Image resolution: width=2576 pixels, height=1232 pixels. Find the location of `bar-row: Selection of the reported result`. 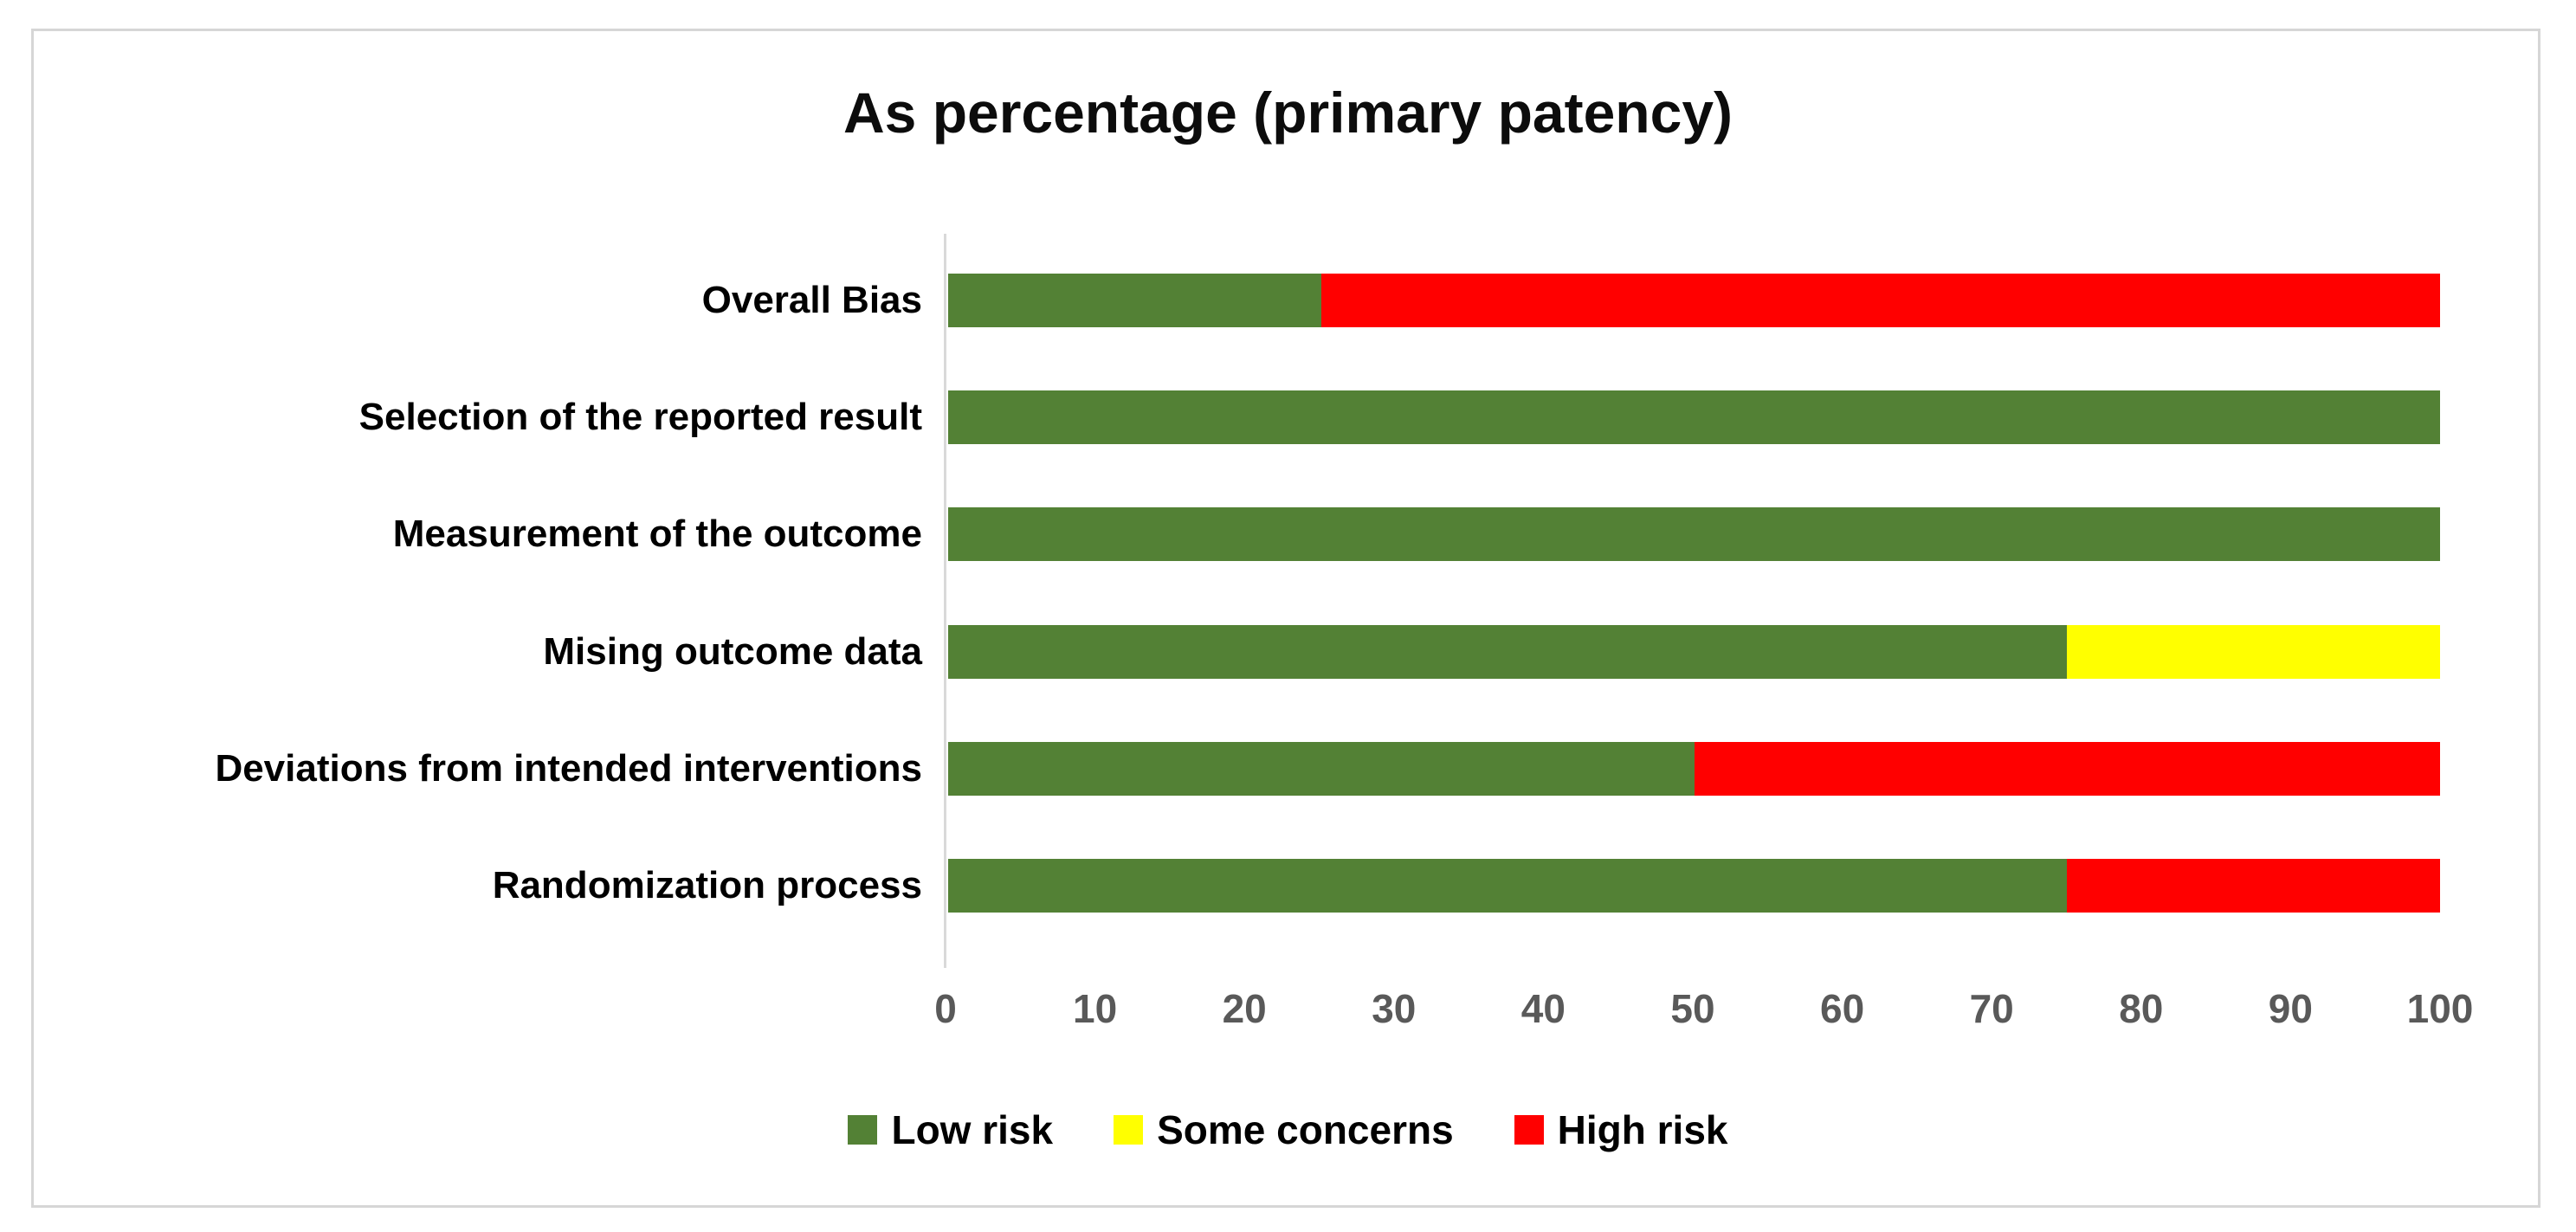

bar-row: Selection of the reported result is located at coordinates (1288, 416).